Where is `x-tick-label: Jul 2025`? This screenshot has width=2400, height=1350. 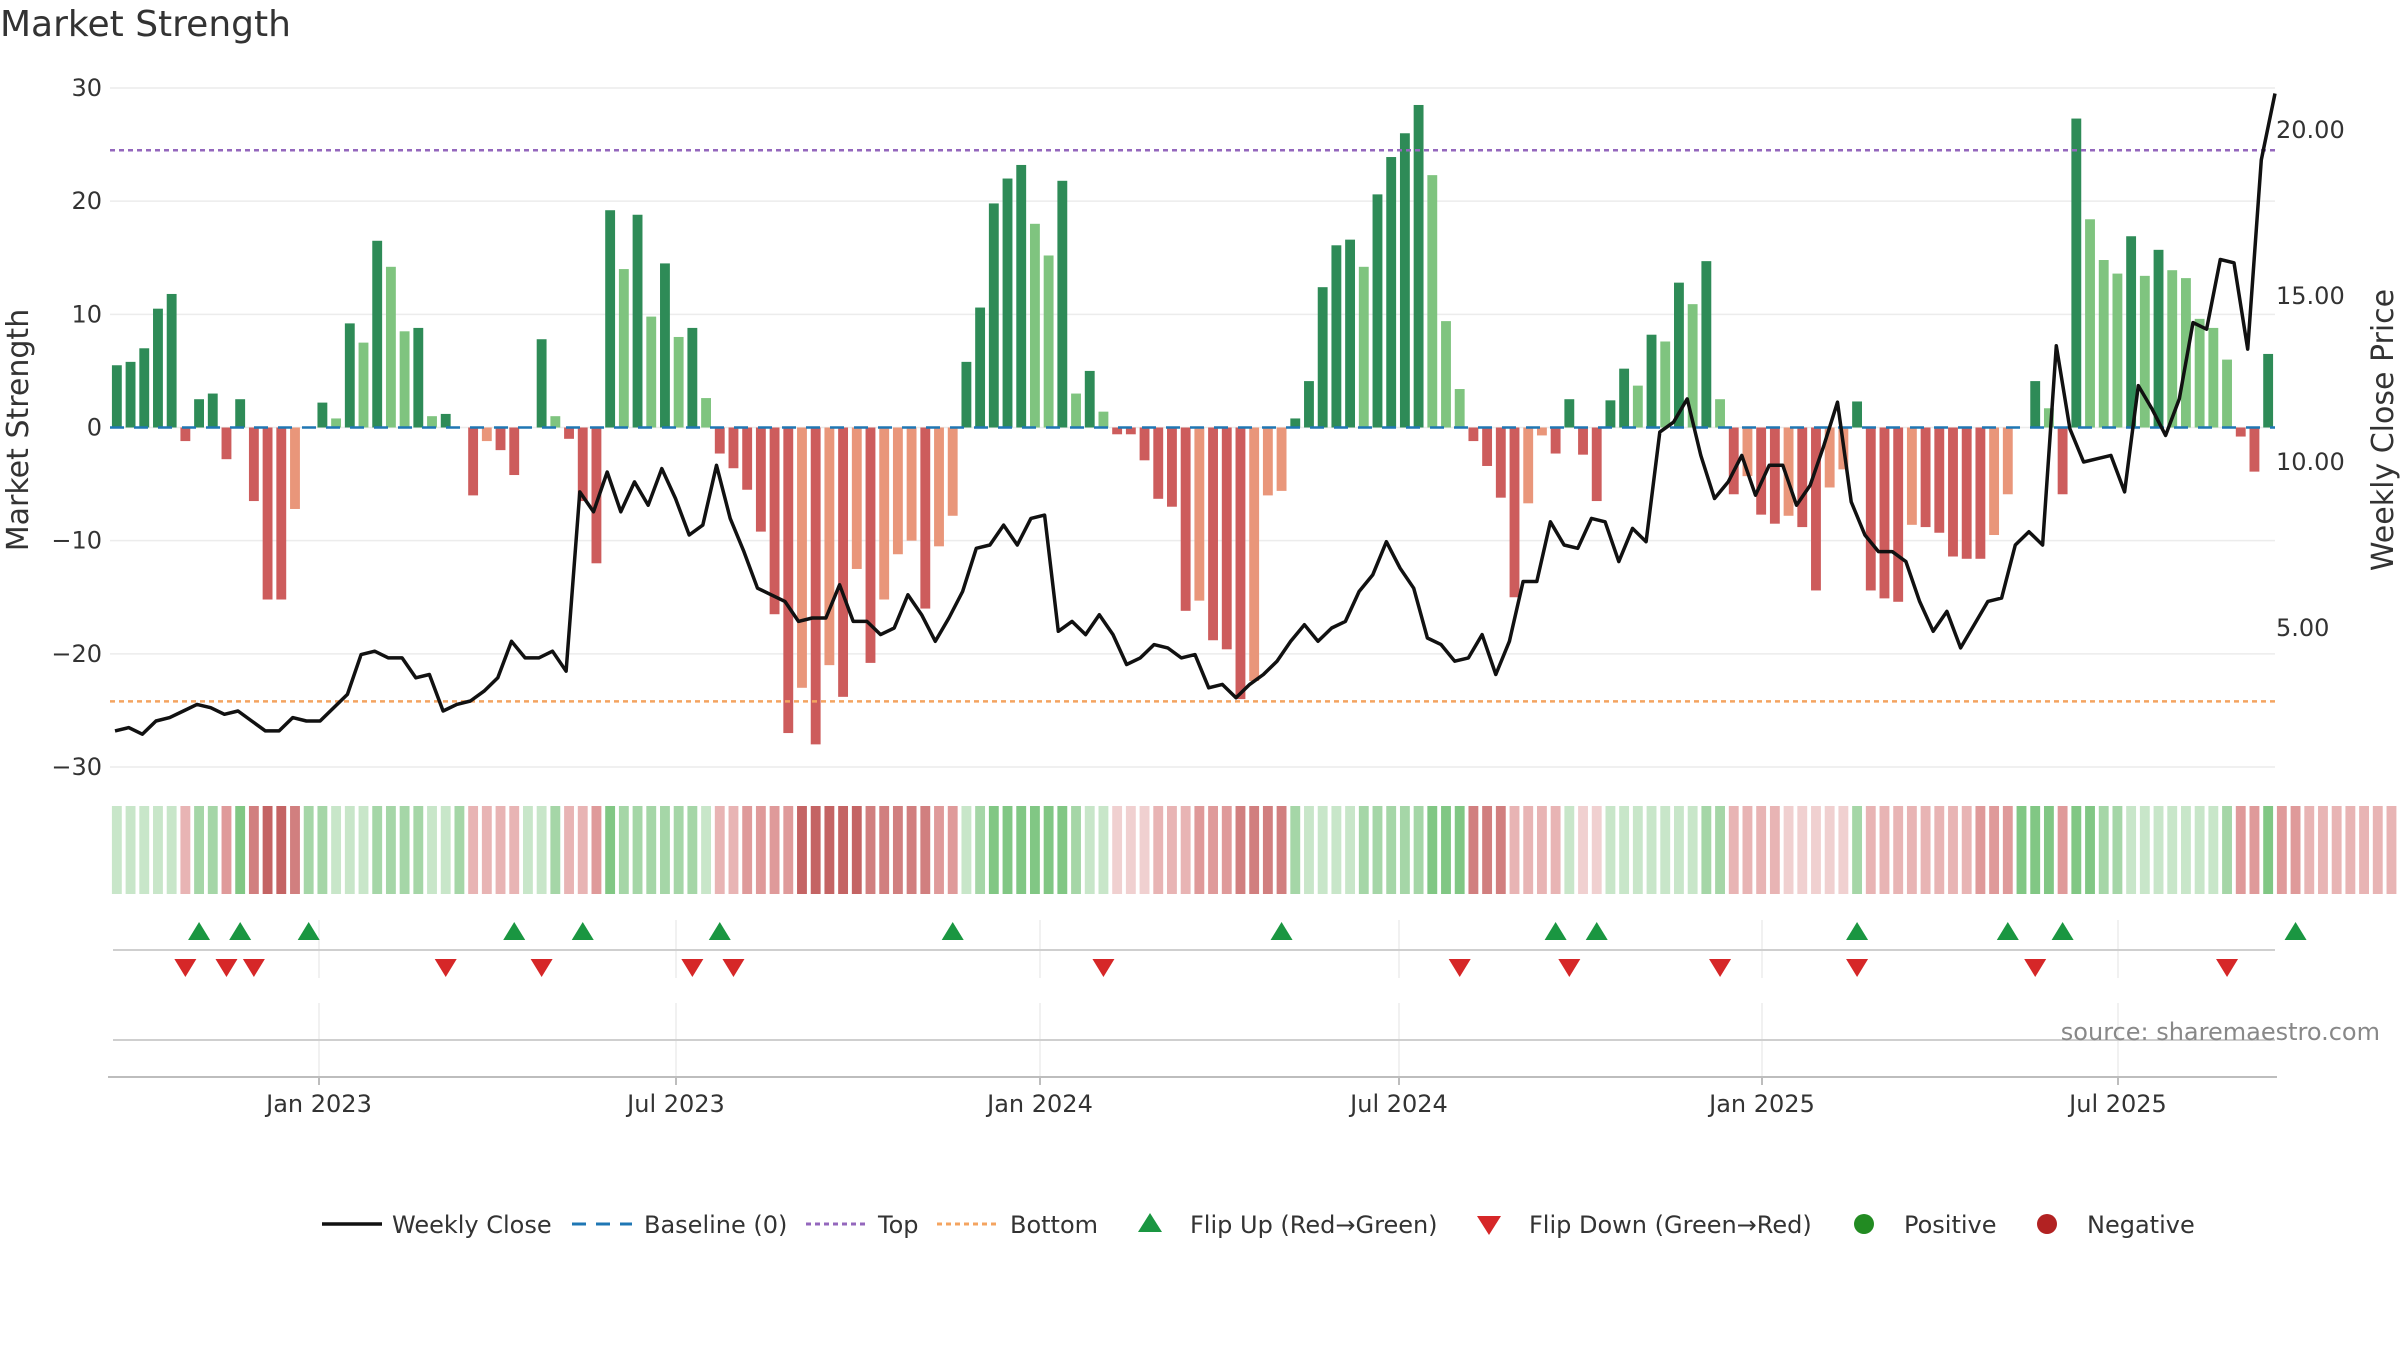
x-tick-label: Jul 2025 is located at coordinates (2117, 1104).